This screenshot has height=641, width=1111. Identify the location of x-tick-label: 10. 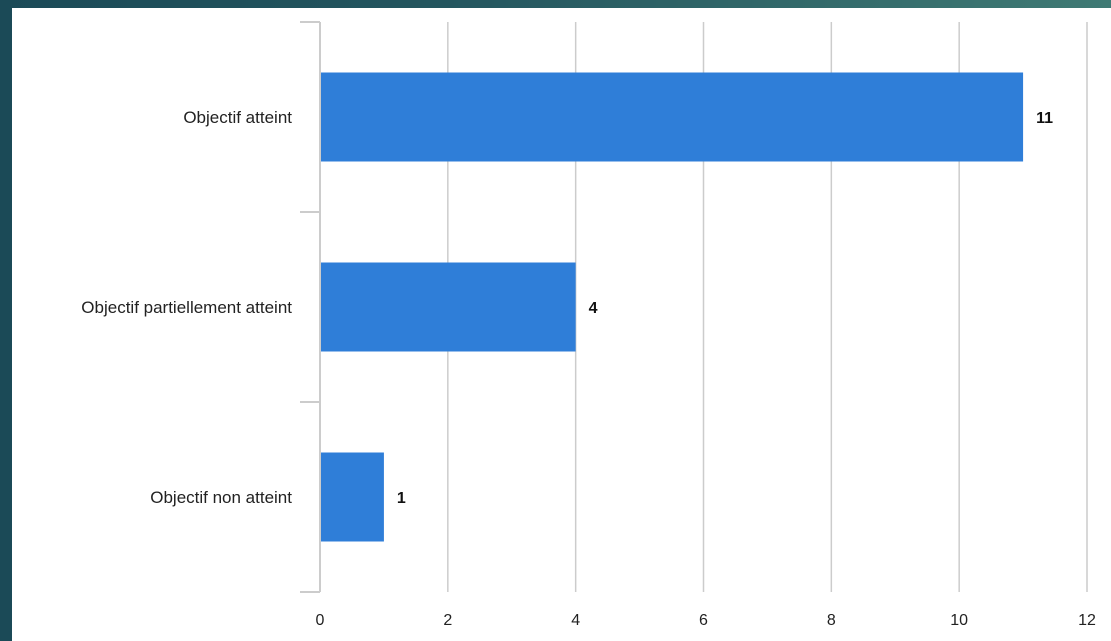
(959, 620).